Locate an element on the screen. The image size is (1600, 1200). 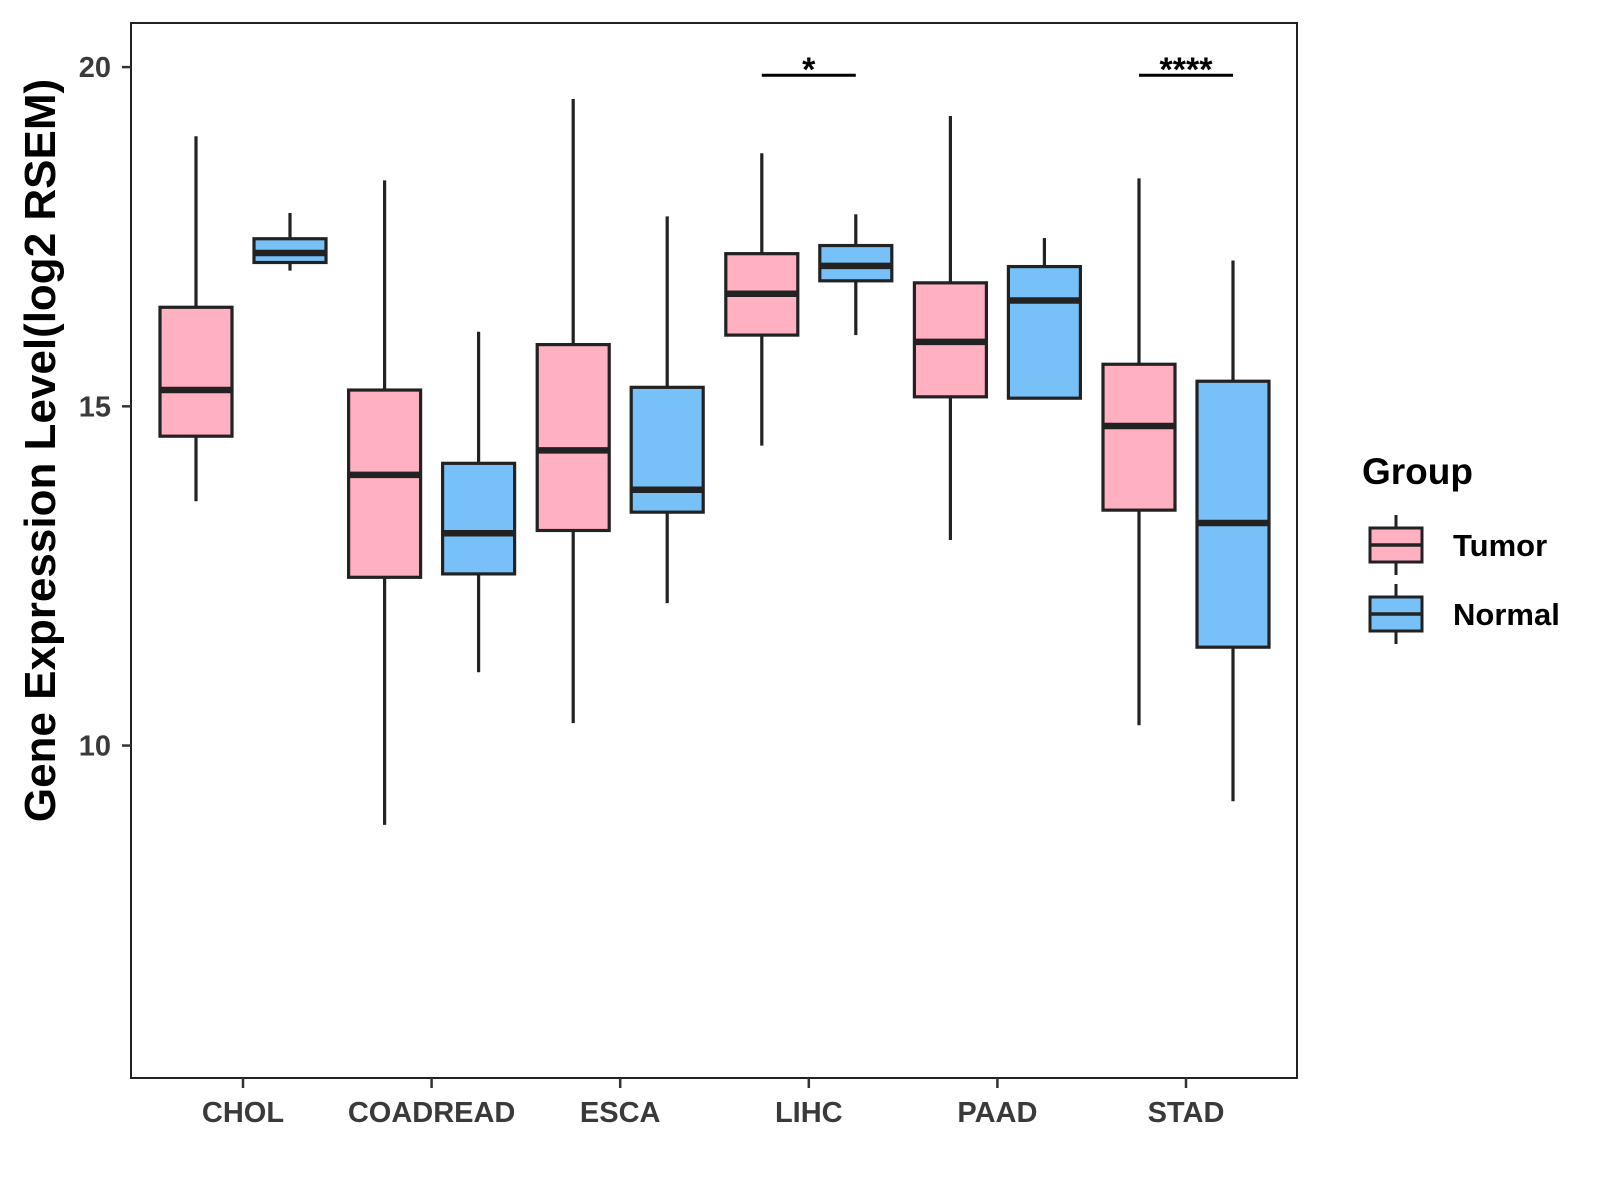
box-normal-paad is located at coordinates (1044, 319).